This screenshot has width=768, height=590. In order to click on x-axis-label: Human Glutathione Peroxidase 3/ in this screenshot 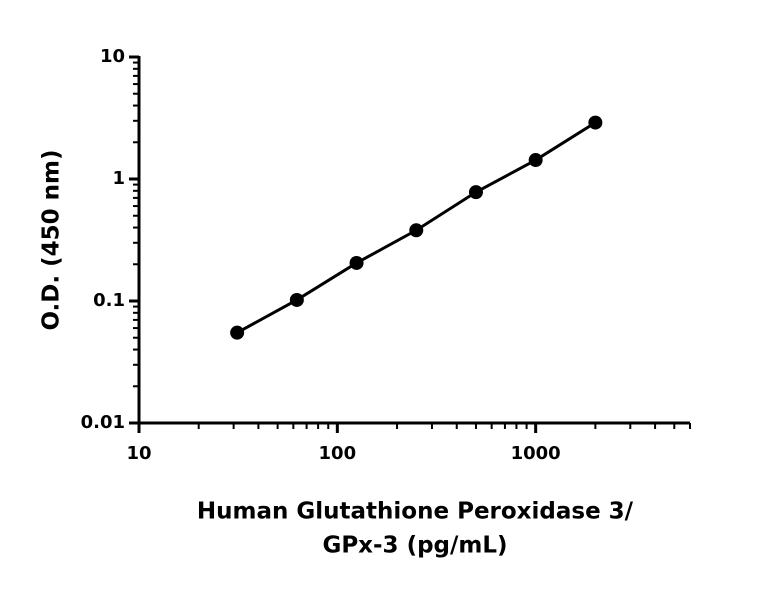, I will do `click(415, 512)`.